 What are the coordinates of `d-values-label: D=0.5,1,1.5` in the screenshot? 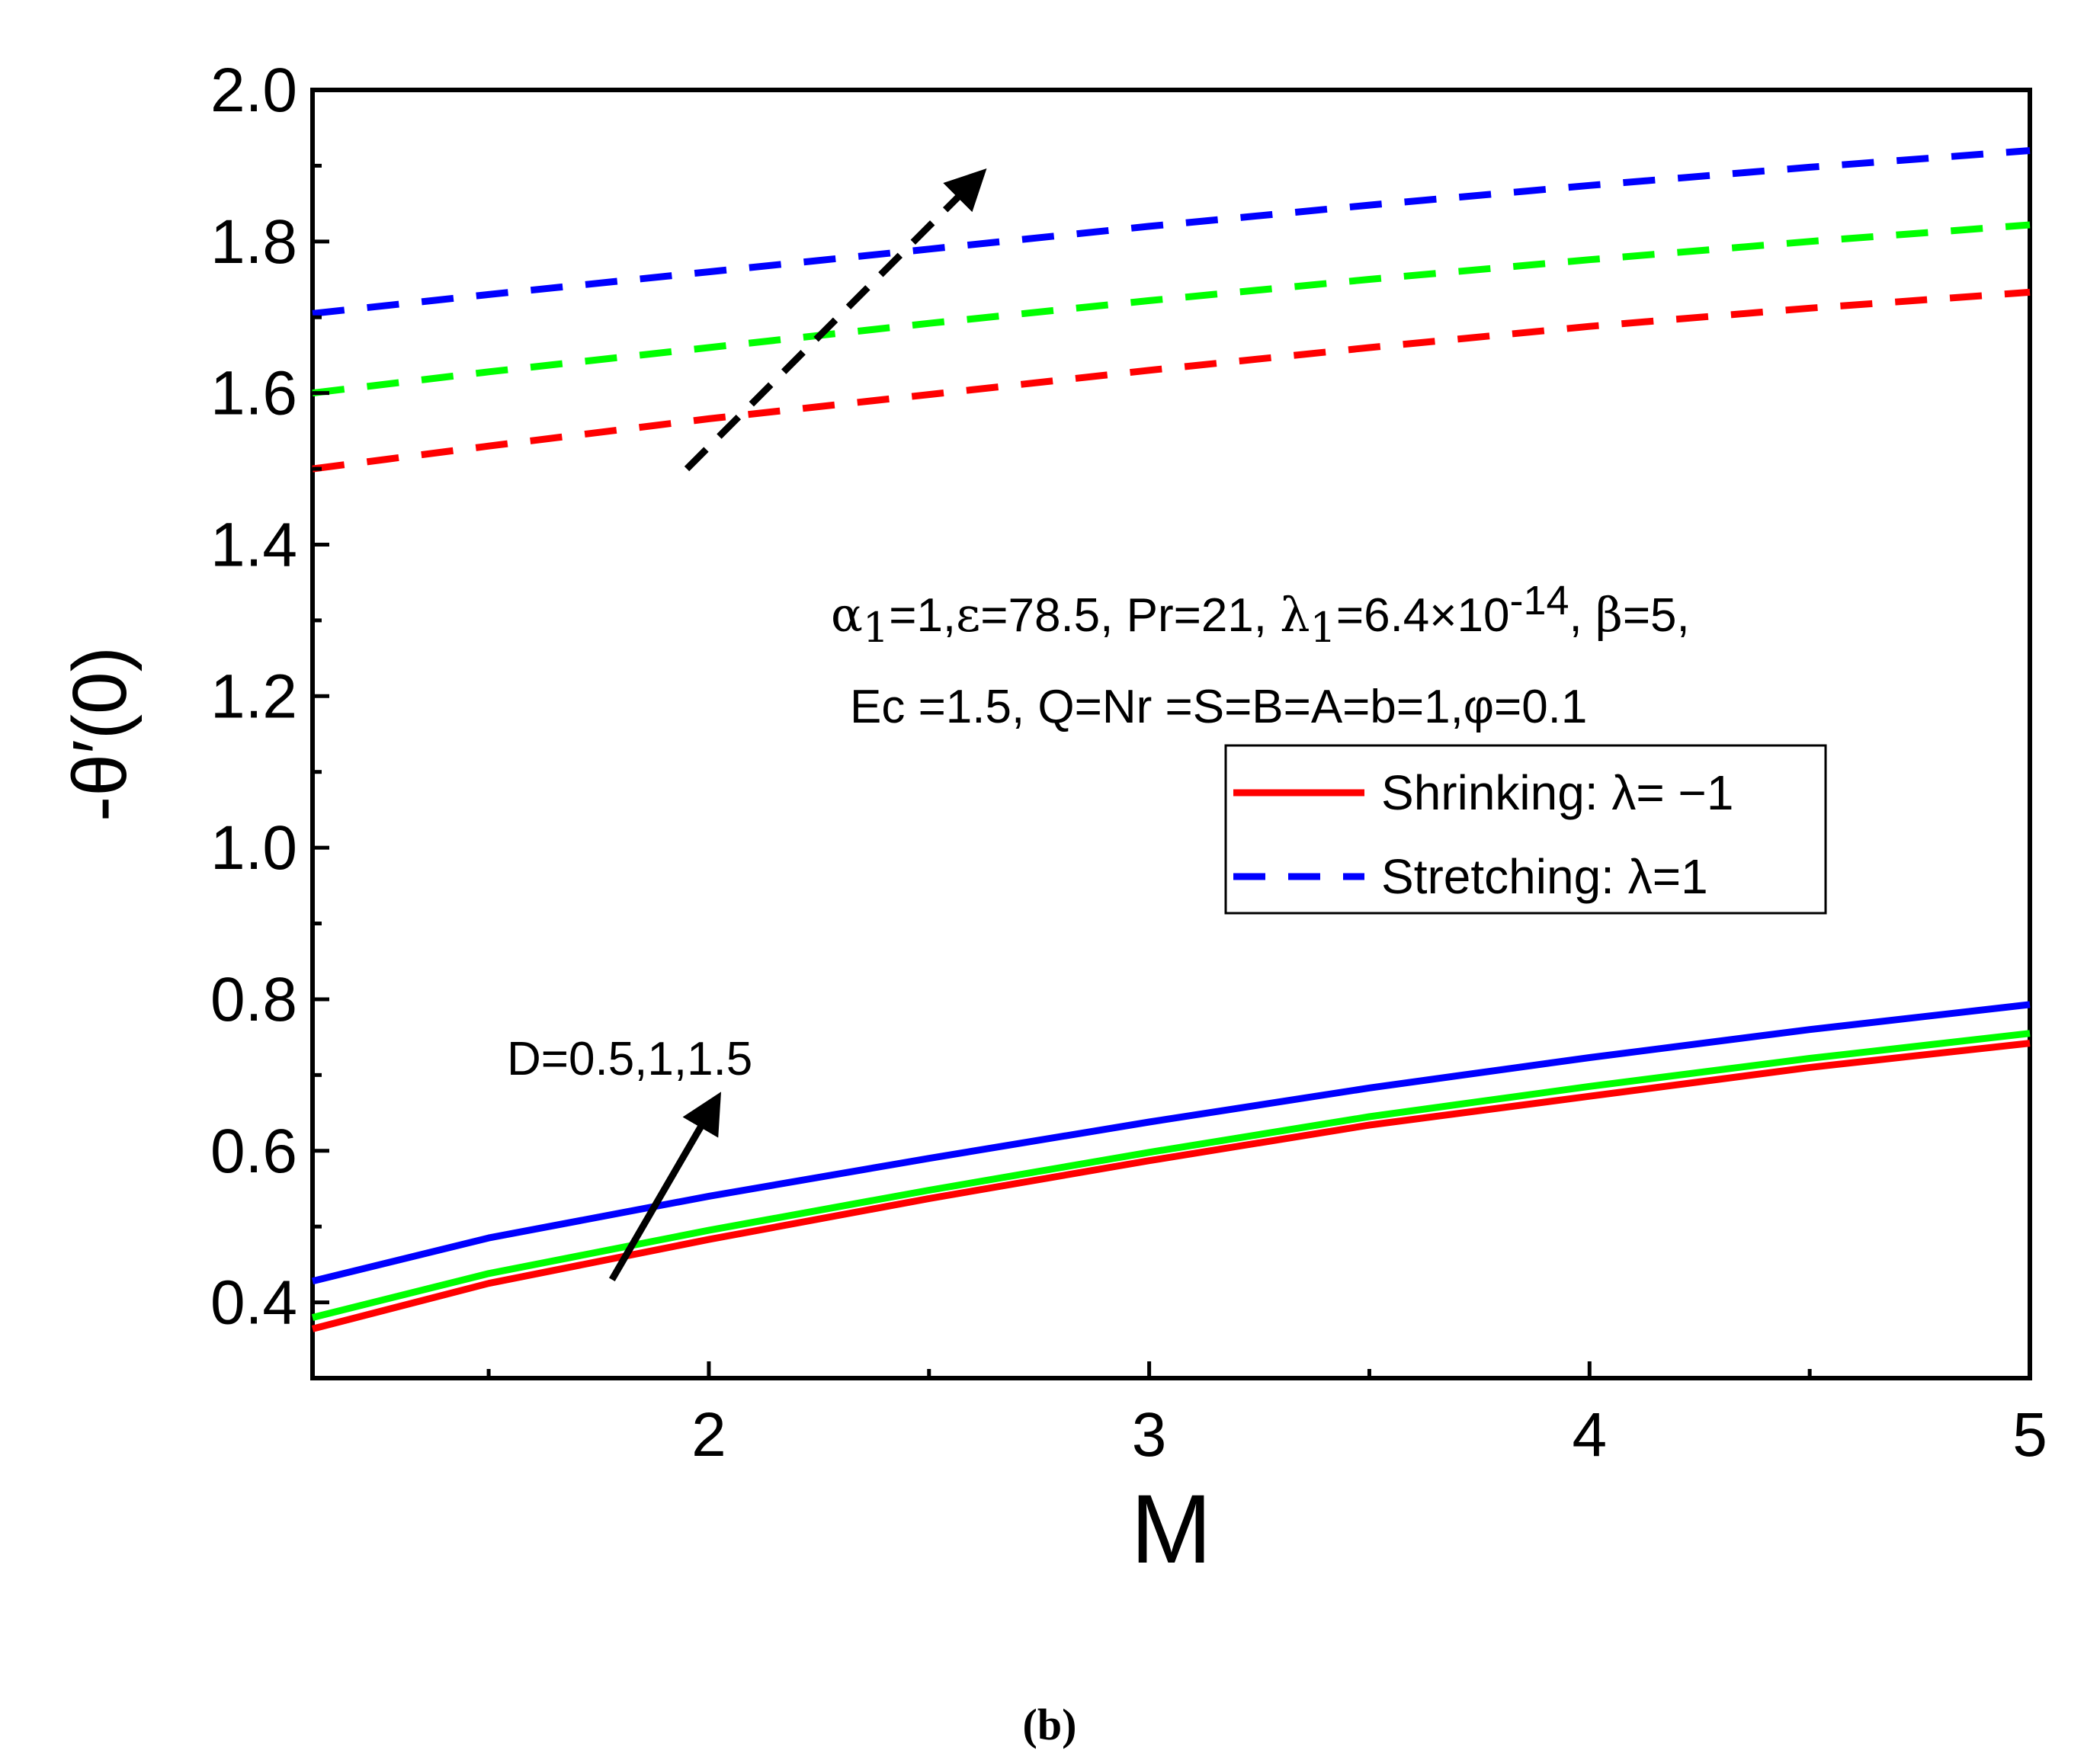 It's located at (629, 1059).